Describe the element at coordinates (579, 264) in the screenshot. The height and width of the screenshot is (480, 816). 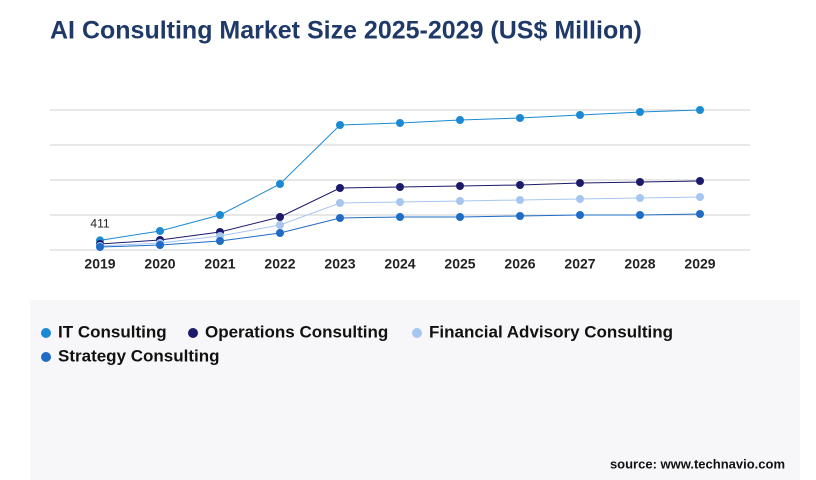
I see `x-tick-label: 2027` at that location.